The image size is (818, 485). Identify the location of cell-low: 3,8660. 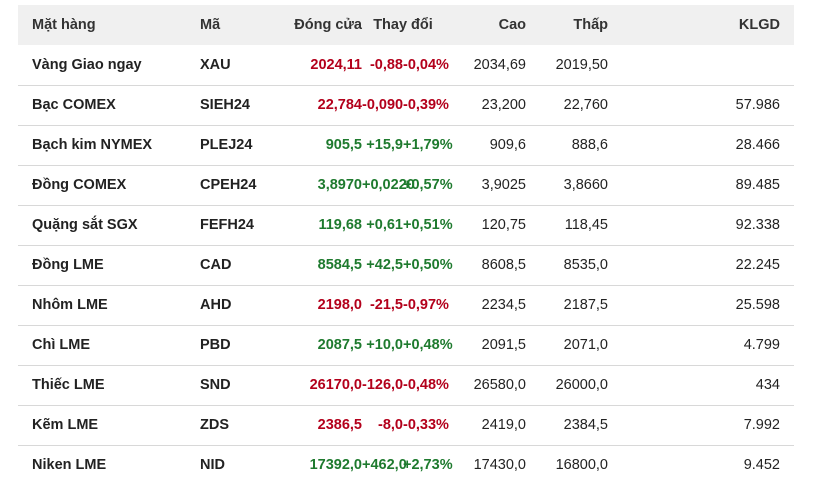
(585, 185).